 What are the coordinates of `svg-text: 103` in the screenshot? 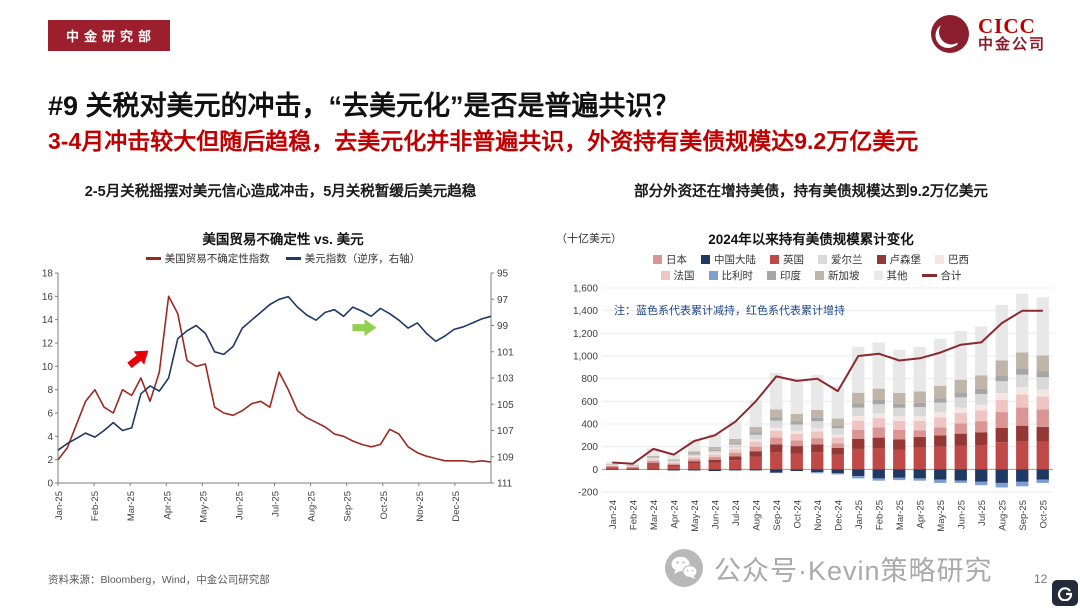 It's located at (505, 379).